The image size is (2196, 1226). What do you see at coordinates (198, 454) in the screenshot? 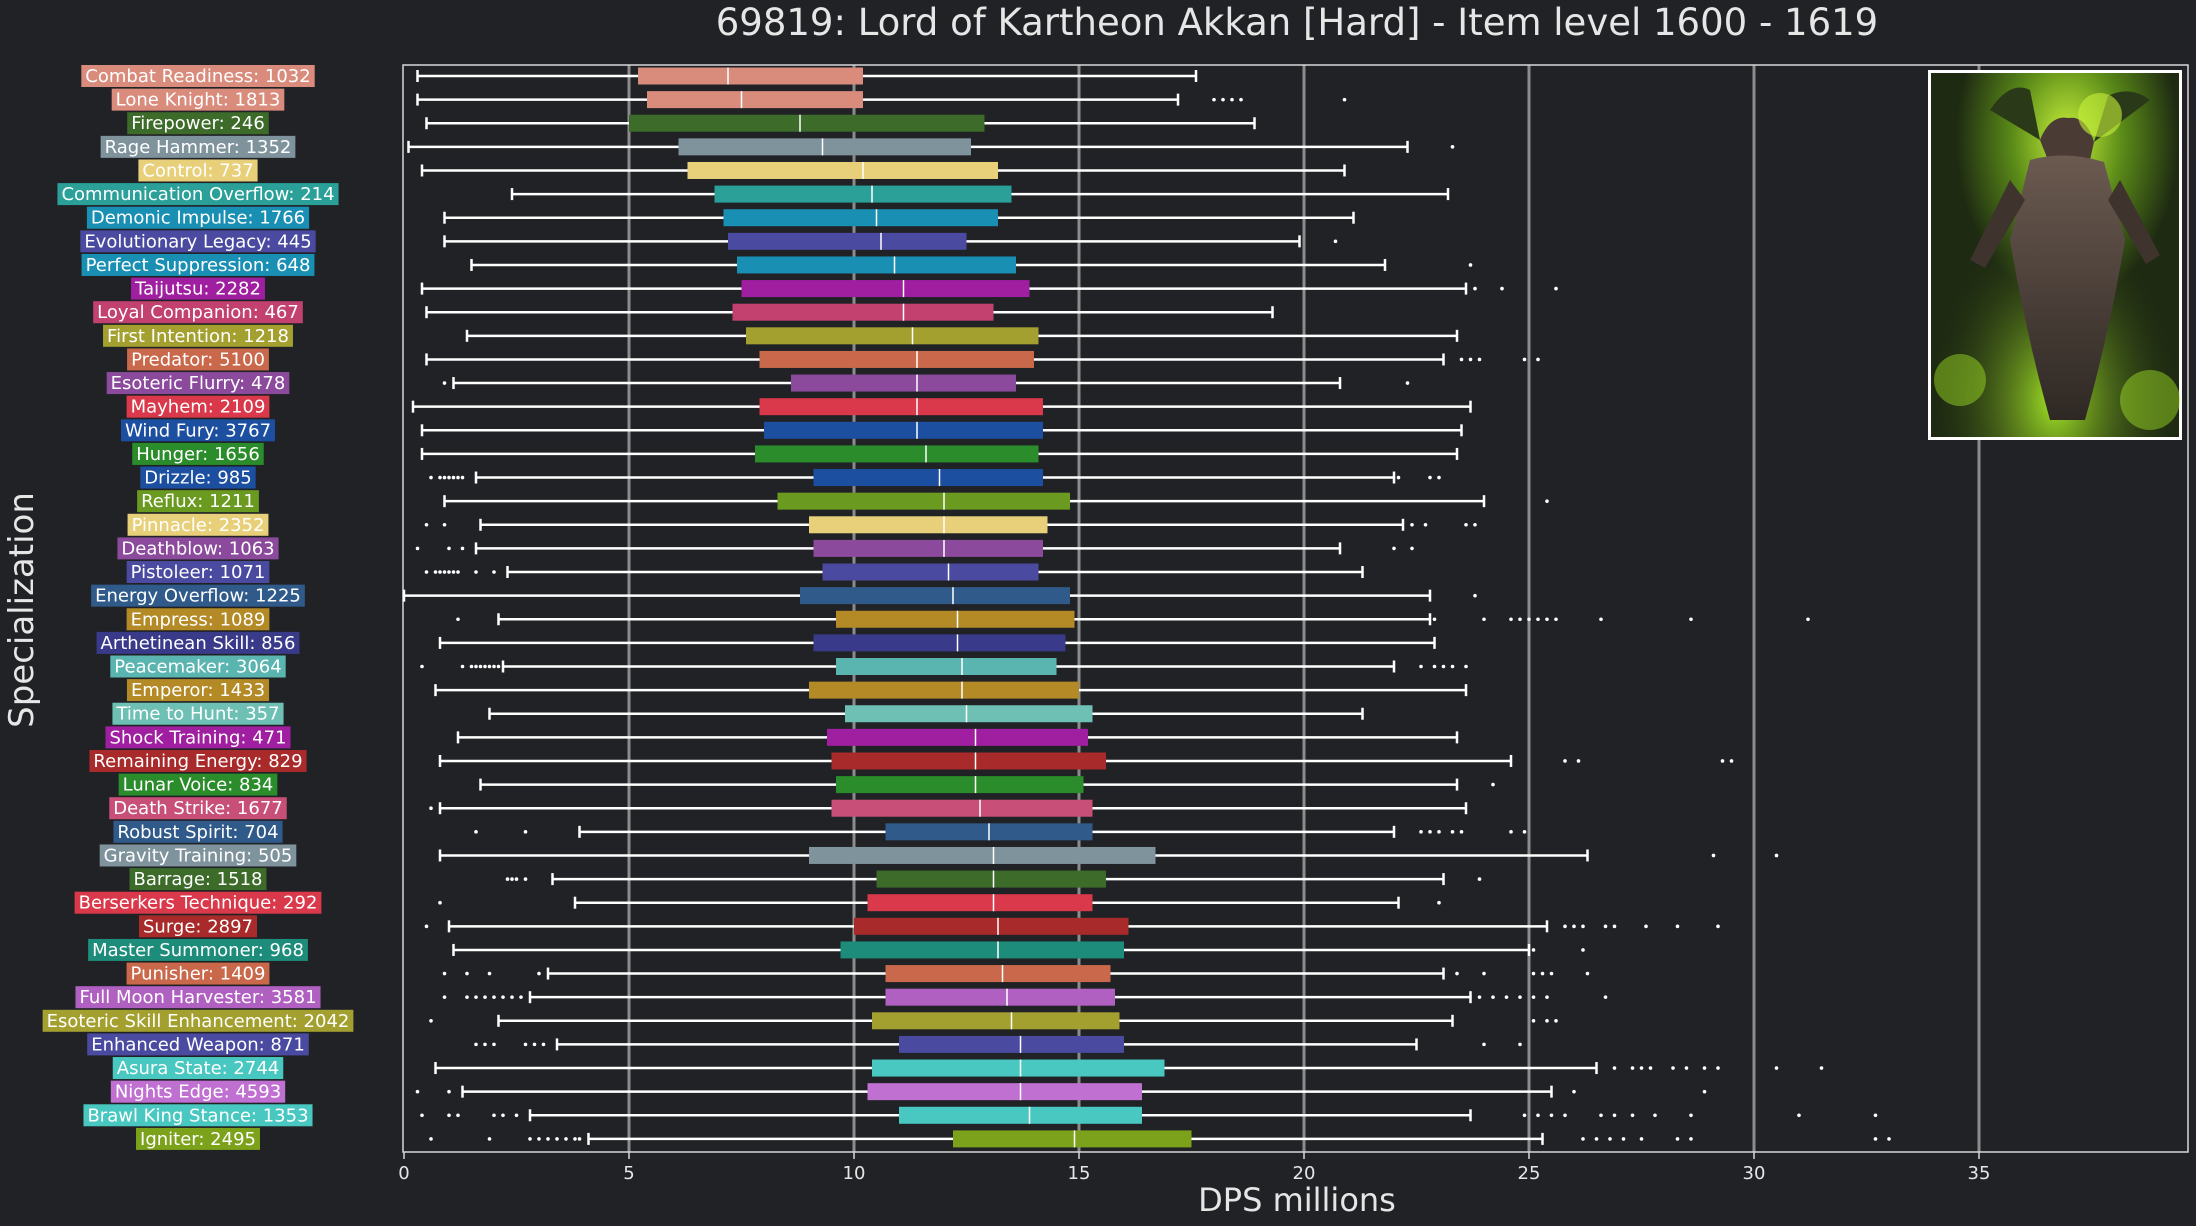
I see `category-label: Hunger: 1656` at bounding box center [198, 454].